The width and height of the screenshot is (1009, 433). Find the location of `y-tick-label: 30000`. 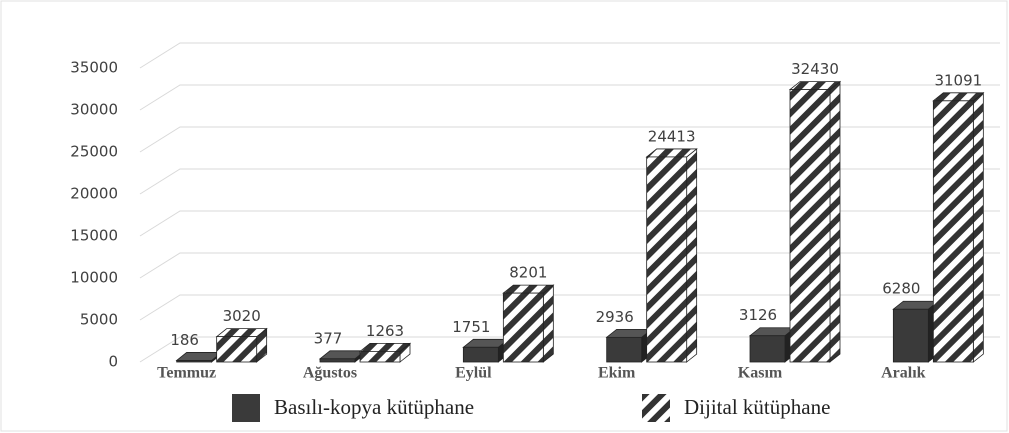

y-tick-label: 30000 is located at coordinates (94, 110).